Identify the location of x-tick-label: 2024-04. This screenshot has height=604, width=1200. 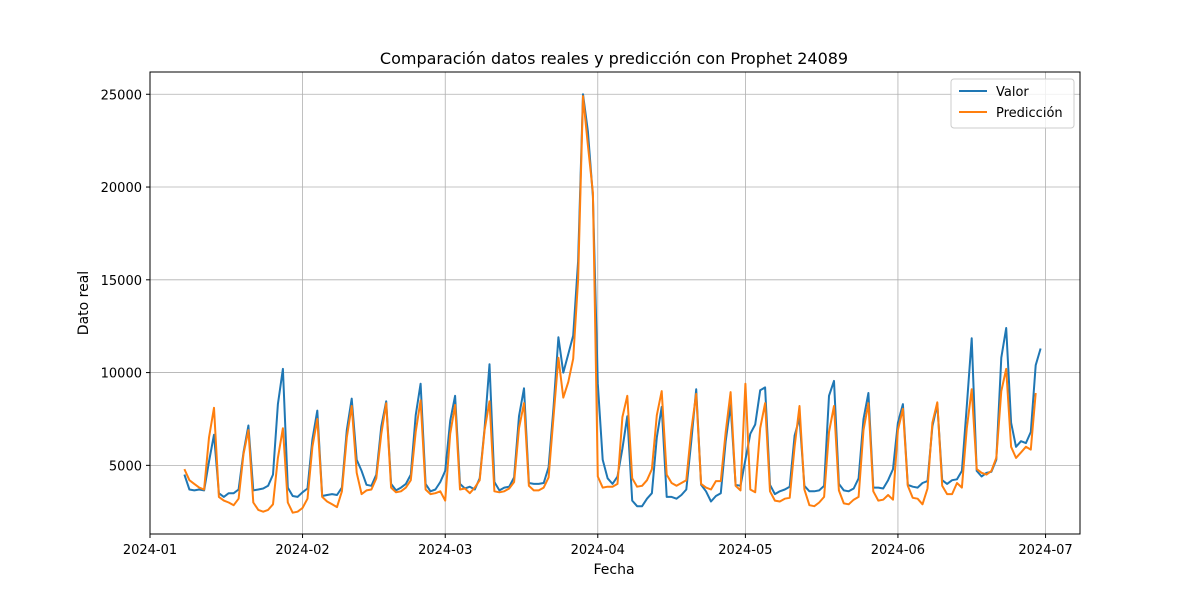
(598, 550).